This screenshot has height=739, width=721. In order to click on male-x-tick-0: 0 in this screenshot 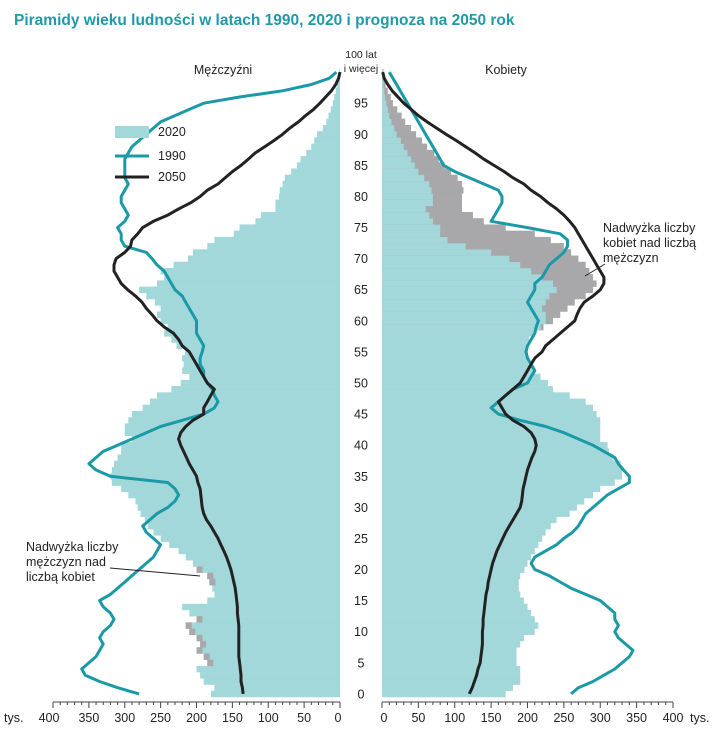, I will do `click(338, 718)`.